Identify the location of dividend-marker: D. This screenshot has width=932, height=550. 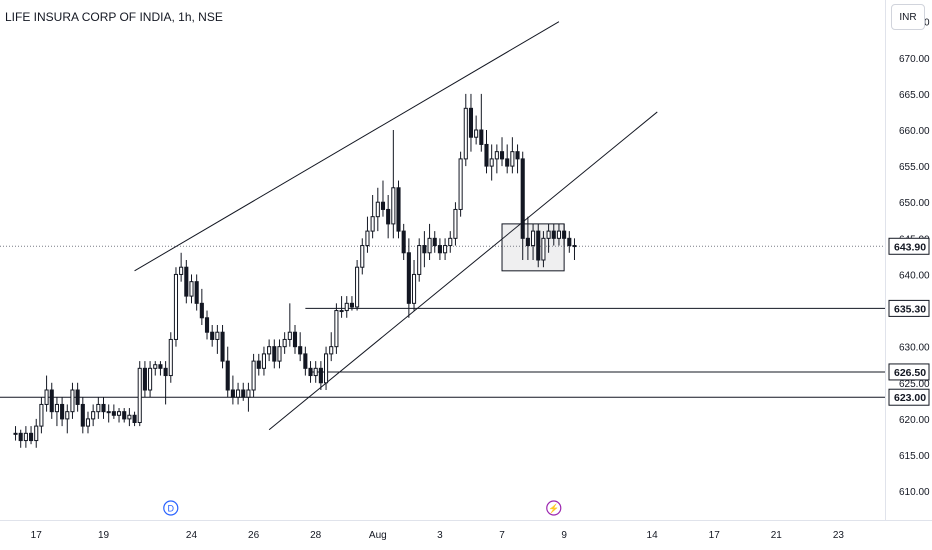
(171, 508).